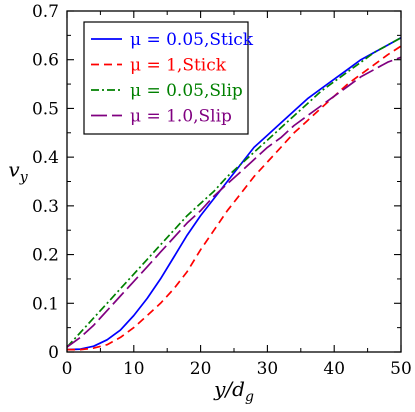 The image size is (415, 412). I want to click on y-tick-label: 0.1, so click(45, 304).